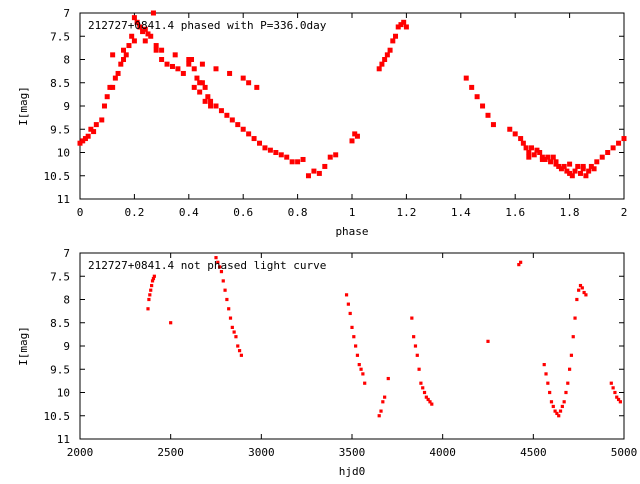 This screenshot has width=640, height=484. What do you see at coordinates (351, 231) in the screenshot?
I see `x-axis-label: phase` at bounding box center [351, 231].